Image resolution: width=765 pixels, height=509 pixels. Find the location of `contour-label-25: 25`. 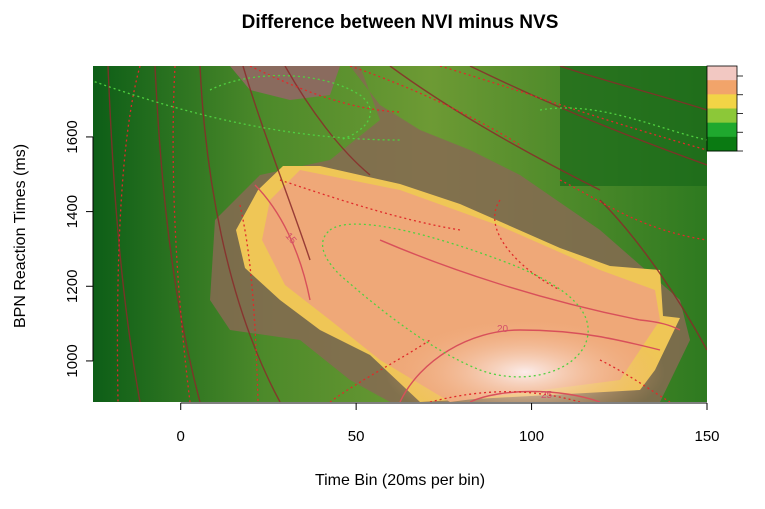

contour-label-25: 25 is located at coordinates (547, 395).